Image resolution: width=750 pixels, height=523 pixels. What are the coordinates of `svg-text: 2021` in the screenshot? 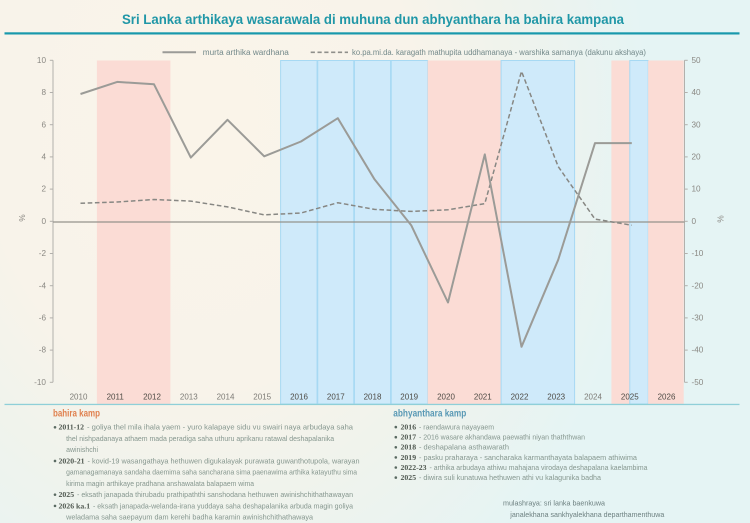 It's located at (483, 397).